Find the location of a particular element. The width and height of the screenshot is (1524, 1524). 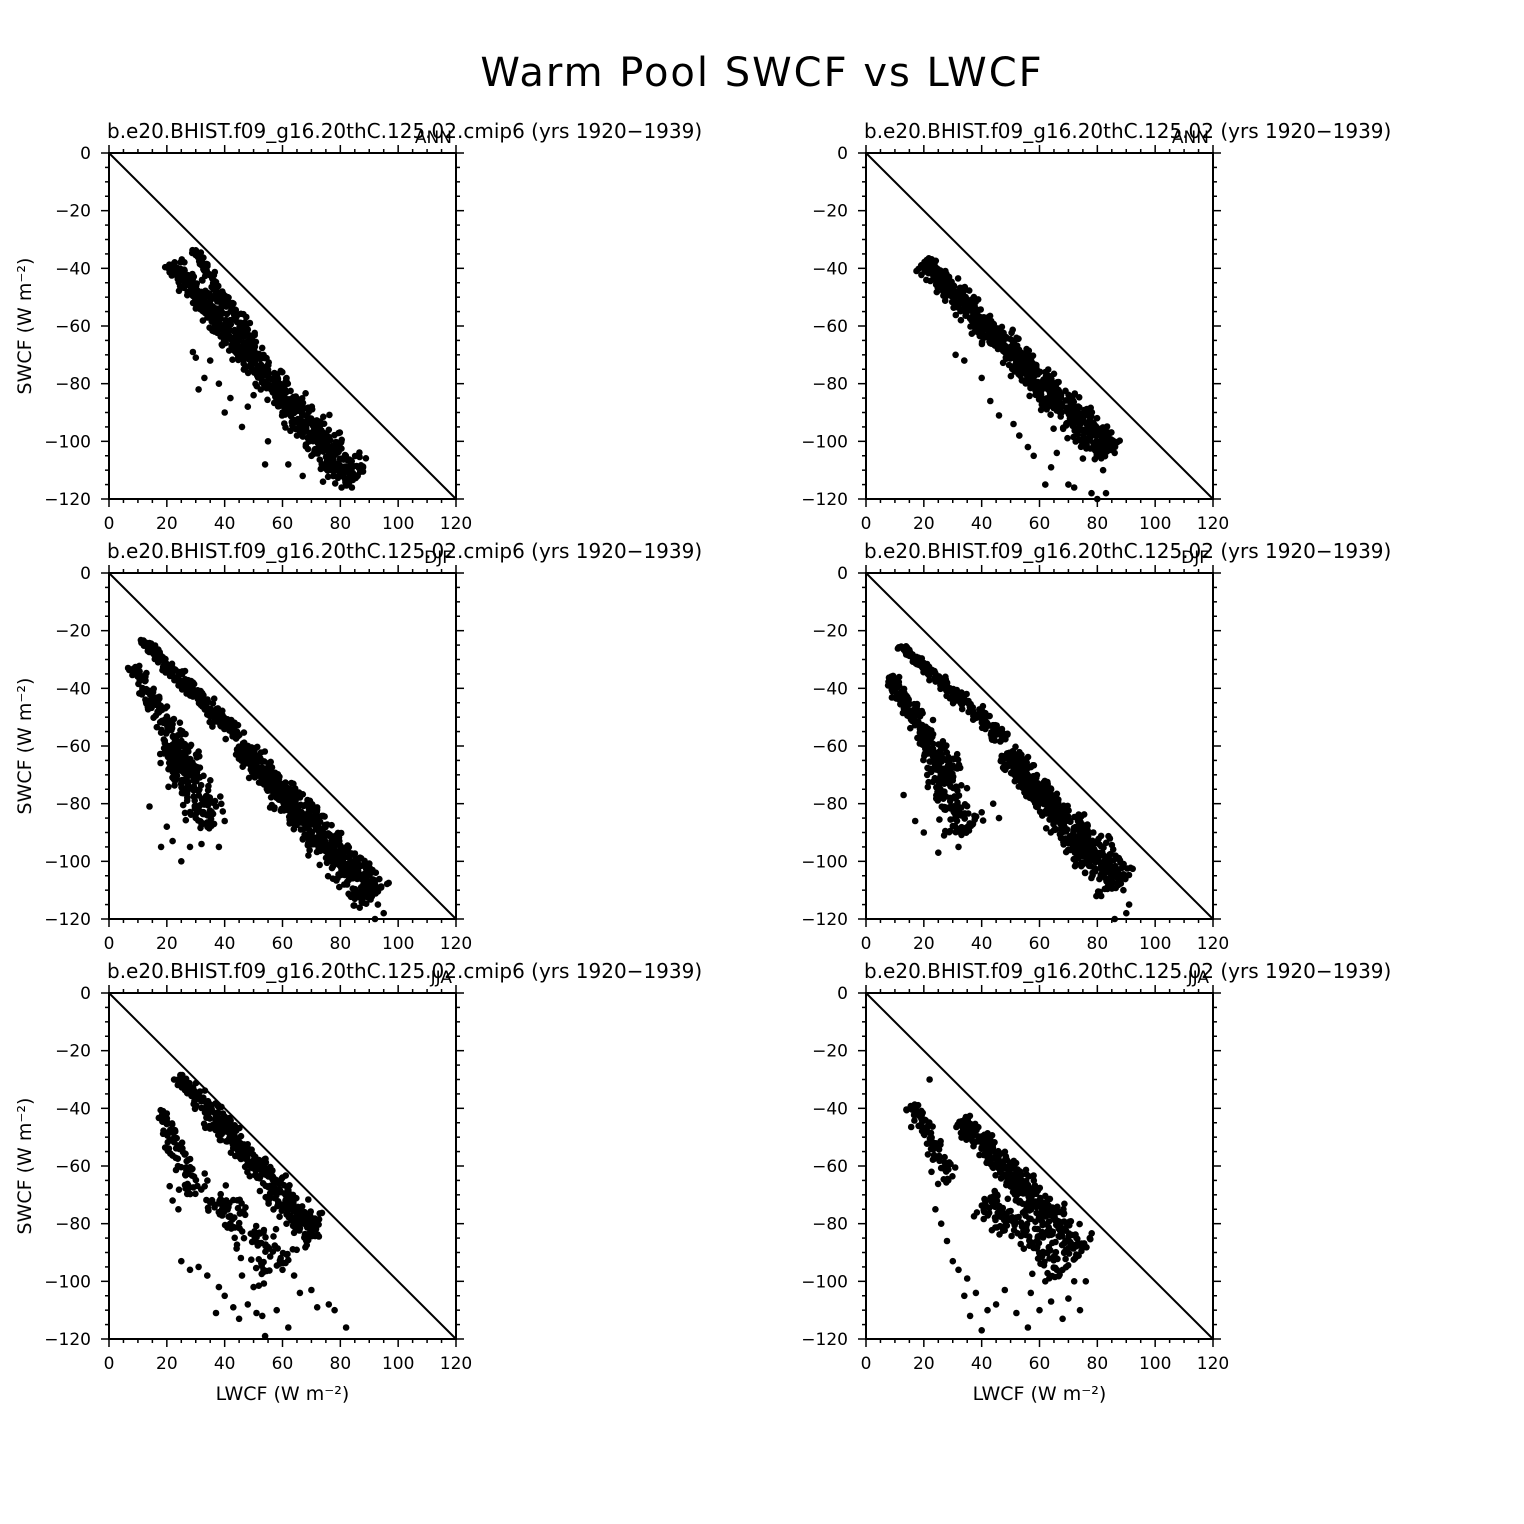

x-tick-label: 20 is located at coordinates (167, 524).